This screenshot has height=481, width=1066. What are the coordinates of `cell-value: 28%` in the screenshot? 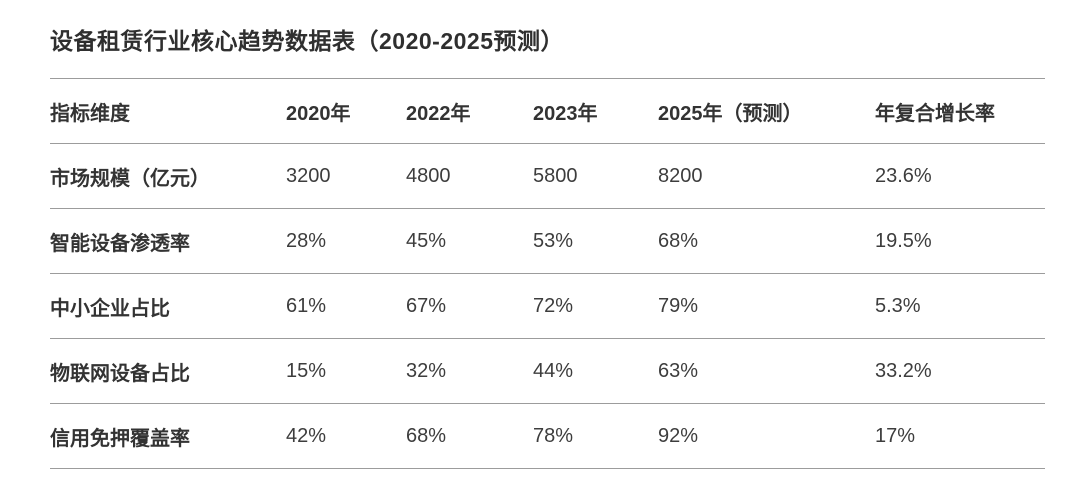 It's located at (346, 241).